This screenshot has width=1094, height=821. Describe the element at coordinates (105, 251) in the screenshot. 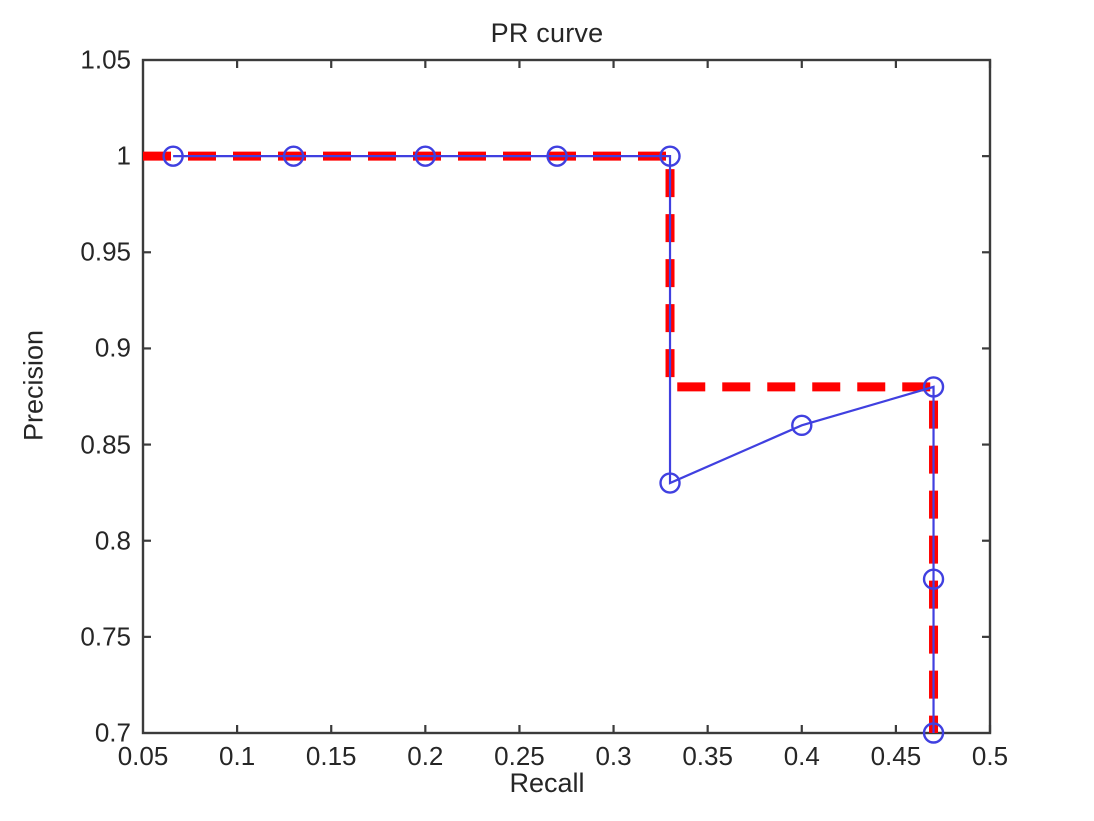

I see `y-tick-label: 0.95` at that location.